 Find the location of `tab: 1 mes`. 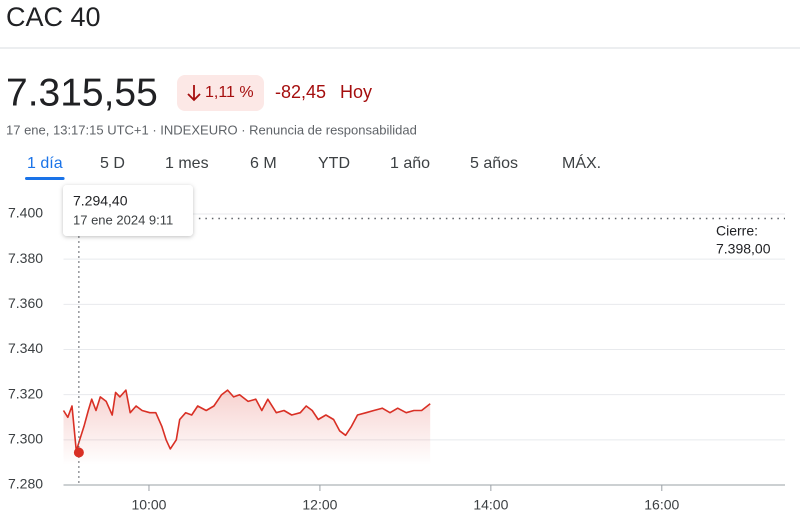

tab: 1 mes is located at coordinates (187, 163).